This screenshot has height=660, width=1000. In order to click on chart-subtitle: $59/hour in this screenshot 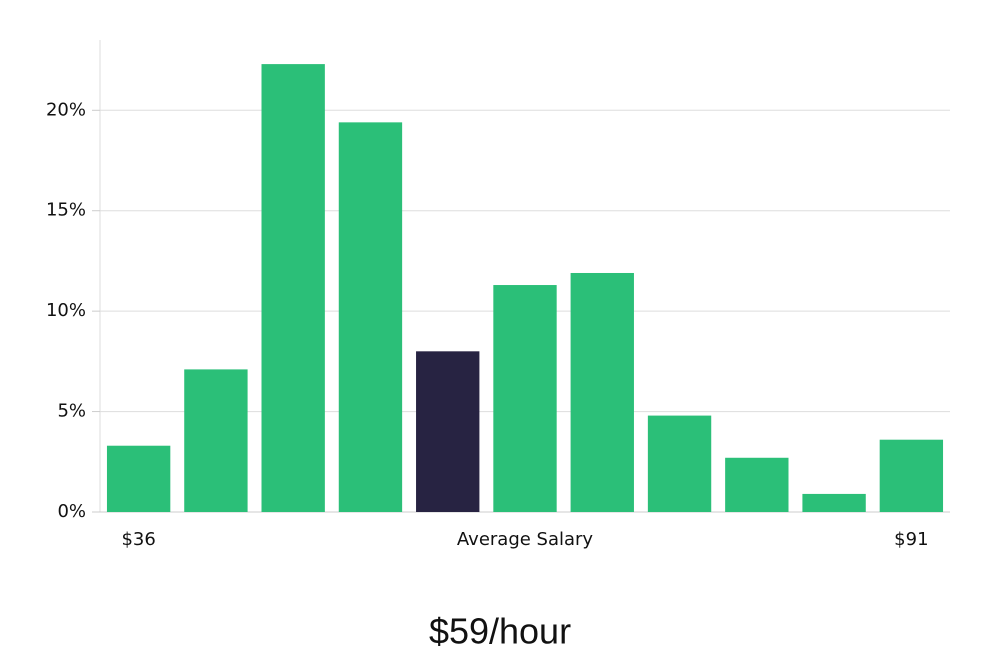, I will do `click(500, 631)`.